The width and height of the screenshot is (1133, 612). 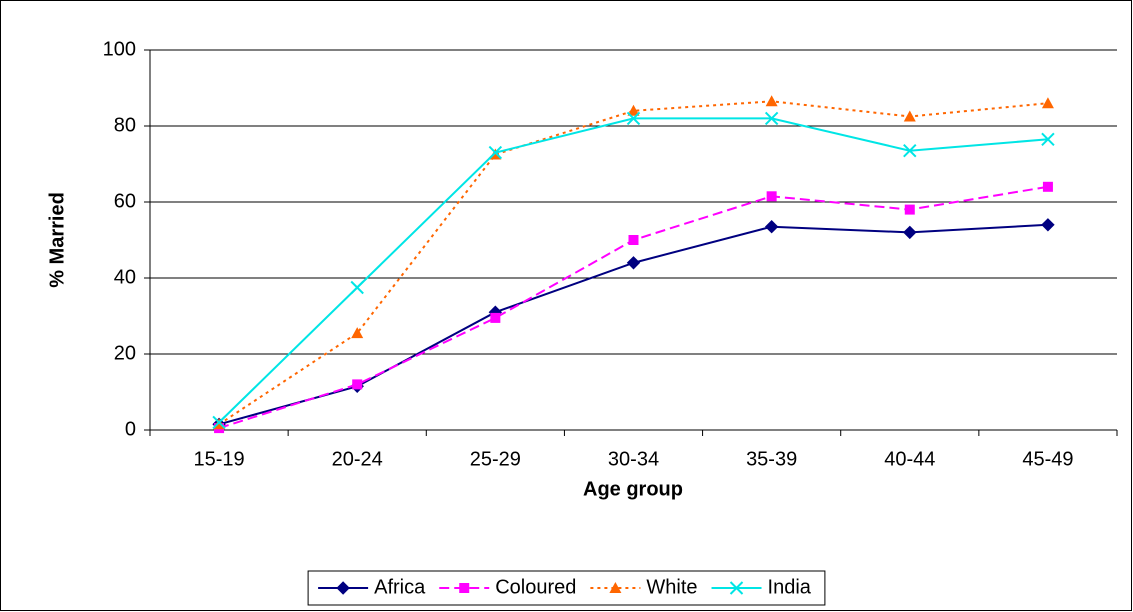 I want to click on x-tick-label: 30-34, so click(x=633, y=459).